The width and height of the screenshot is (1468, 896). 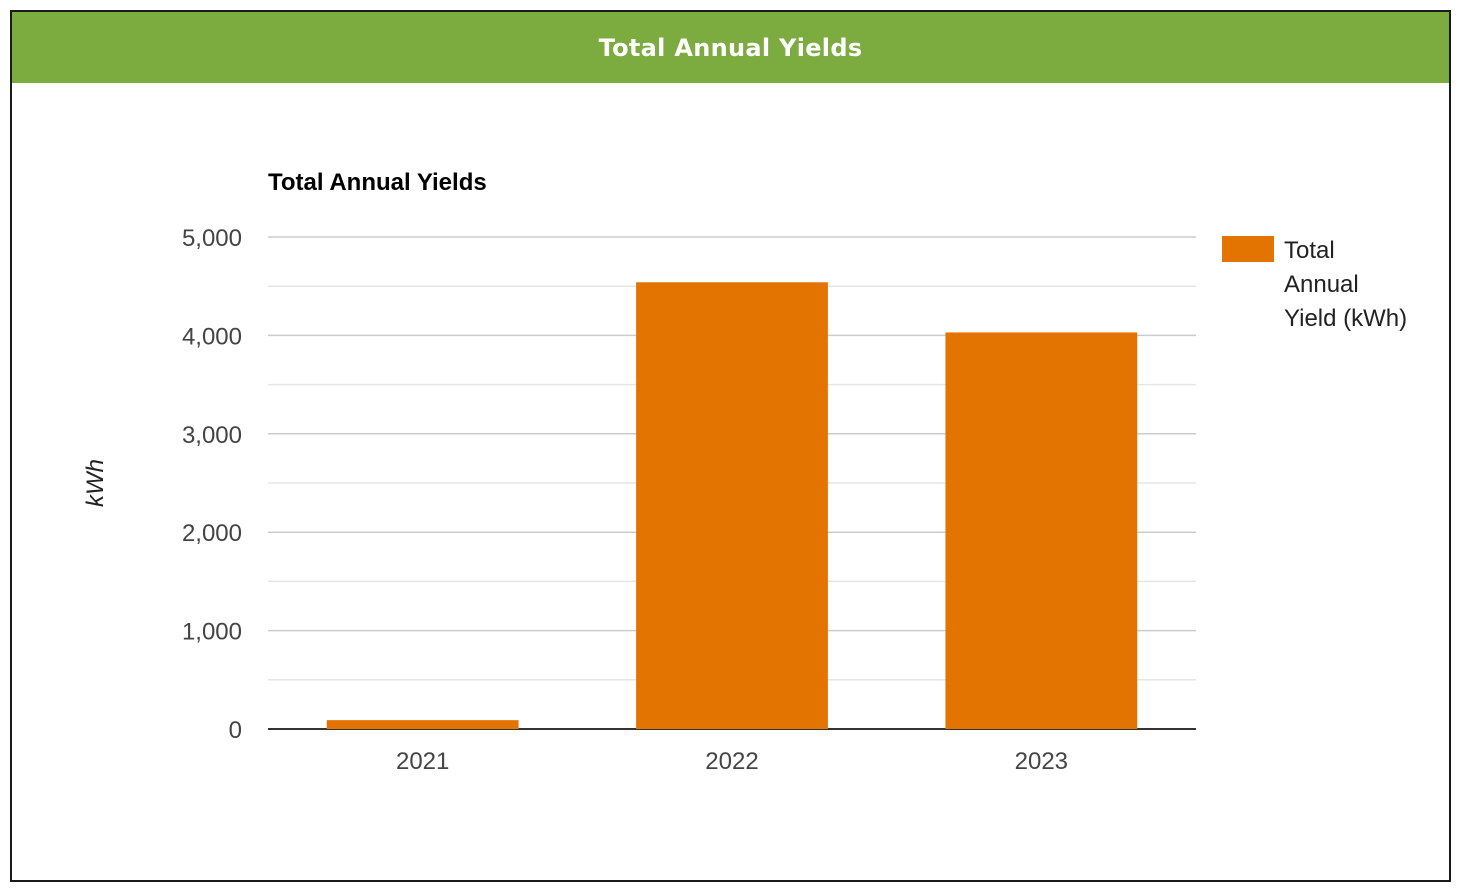 I want to click on panel-header: Total Annual Yields, so click(x=730, y=47).